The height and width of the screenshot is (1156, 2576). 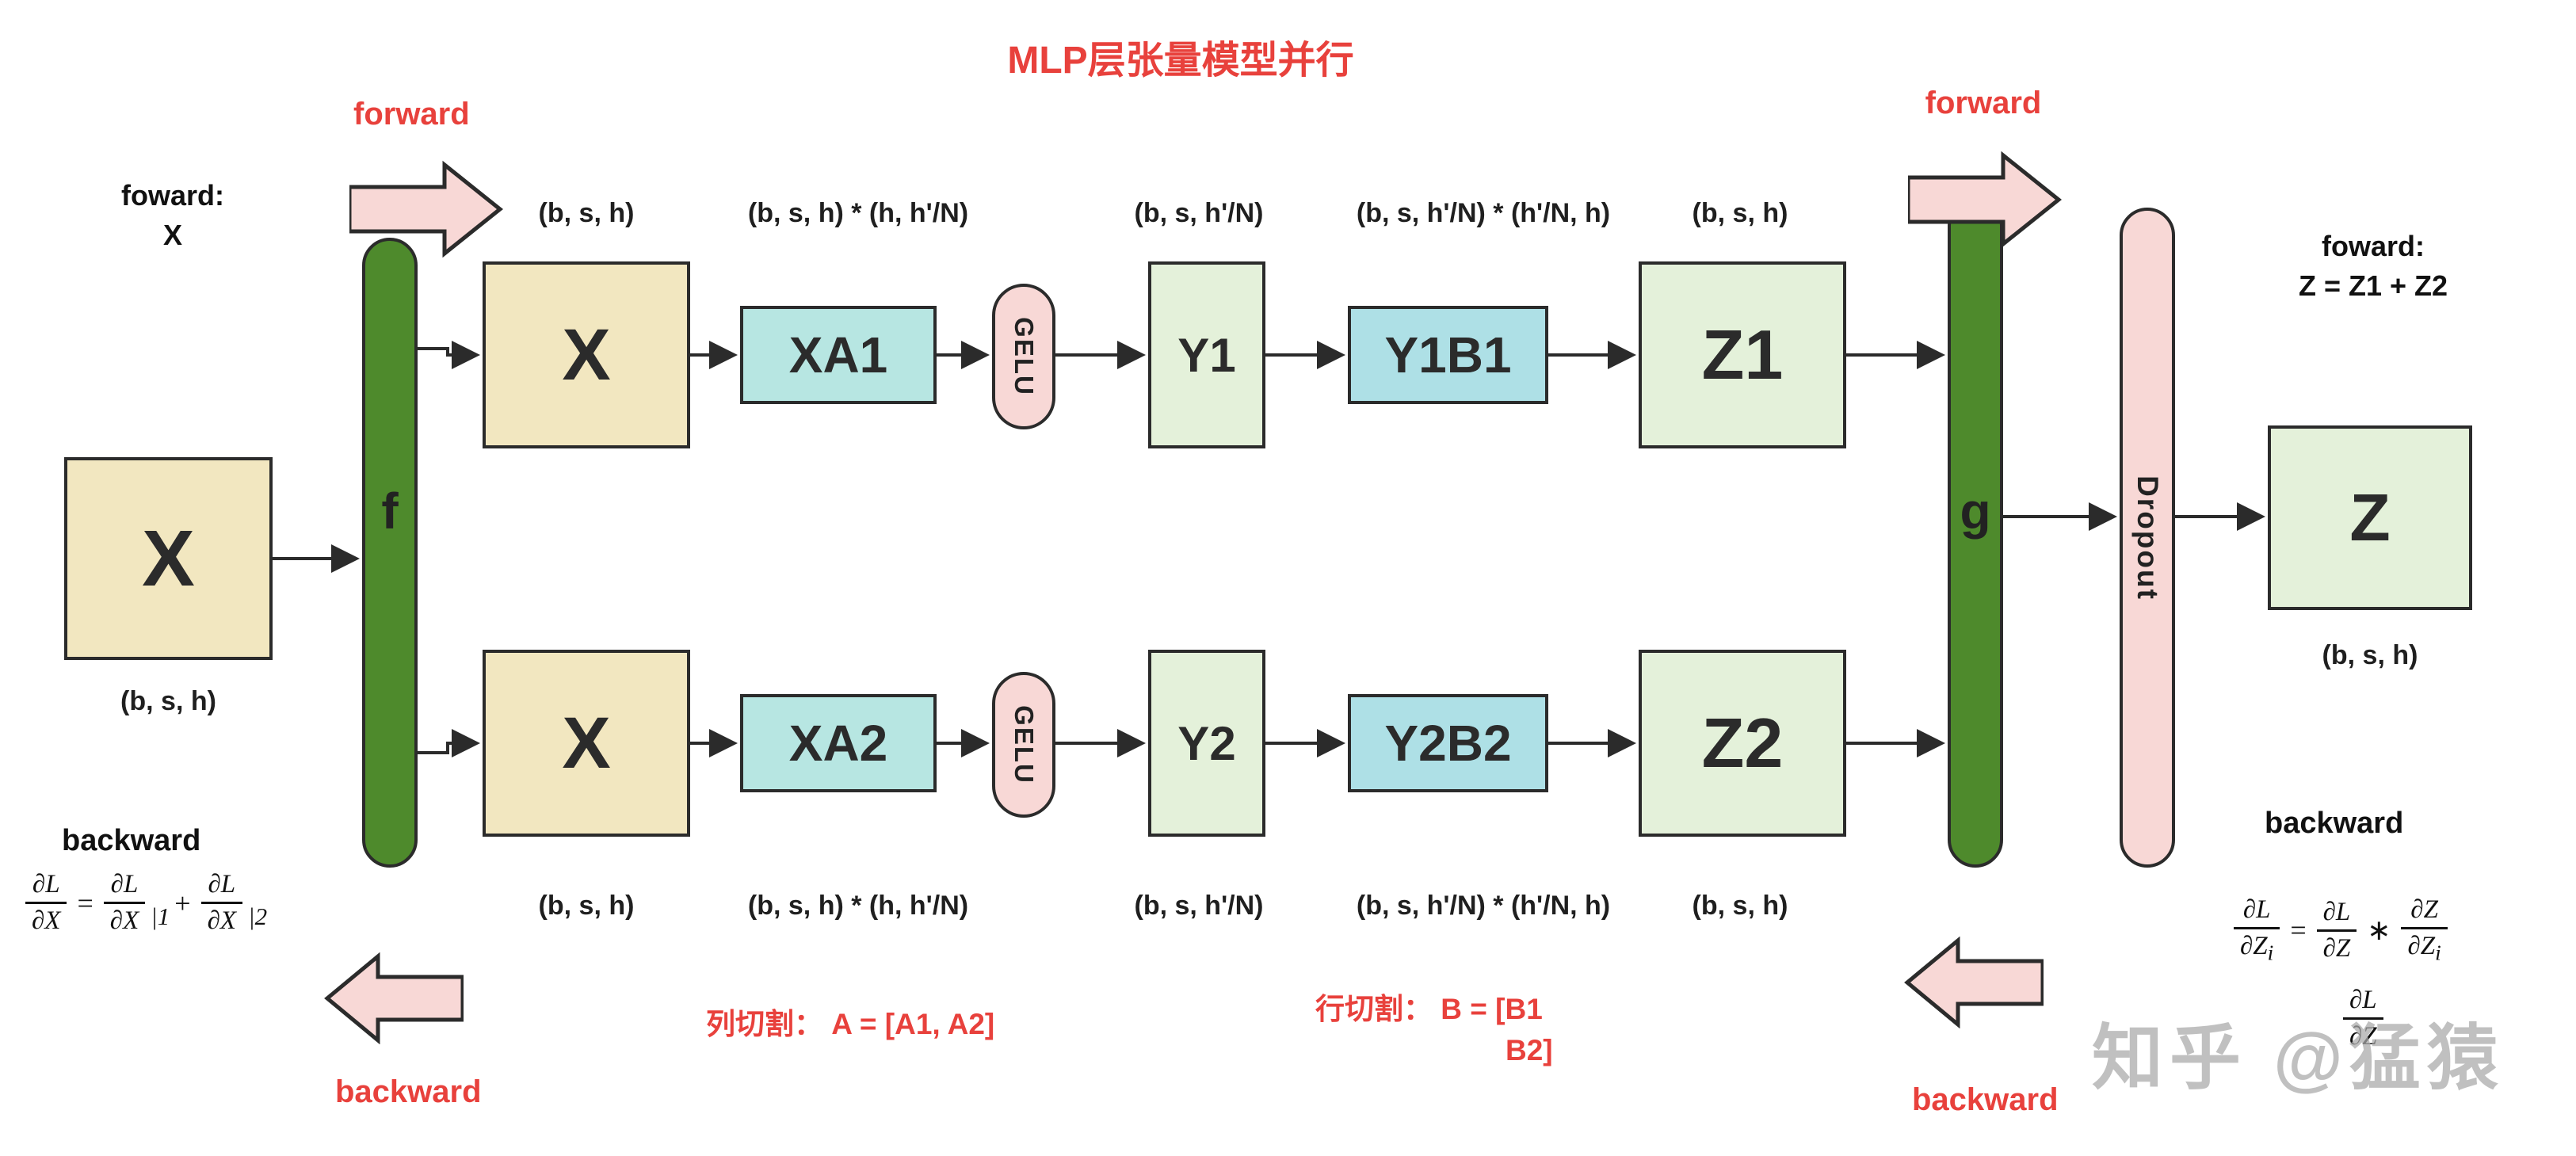 What do you see at coordinates (394, 1000) in the screenshot?
I see `backward-arrow-bottom-left-icon` at bounding box center [394, 1000].